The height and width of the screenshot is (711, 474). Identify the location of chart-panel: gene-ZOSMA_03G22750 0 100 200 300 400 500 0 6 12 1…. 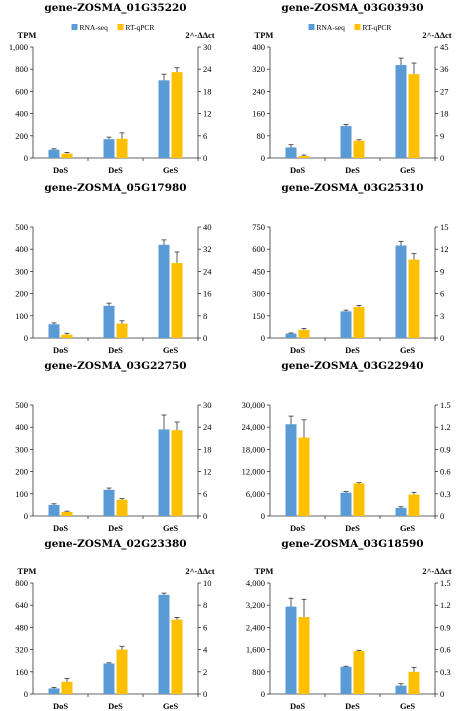
(113, 446).